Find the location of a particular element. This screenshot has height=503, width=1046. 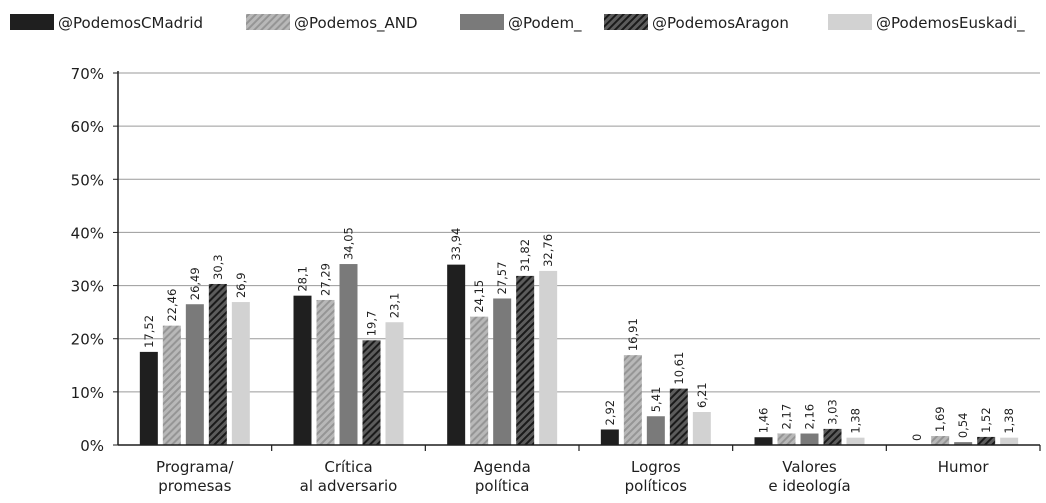

y-tick-label: 50% is located at coordinates (87, 180).